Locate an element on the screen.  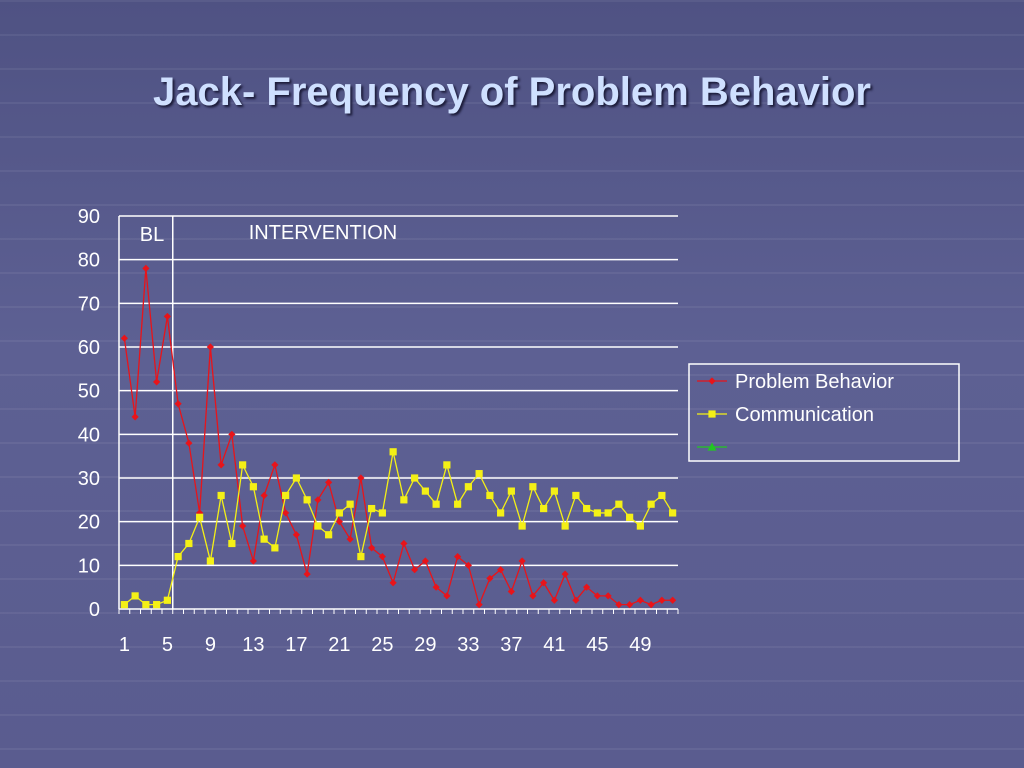
annotation-intervention: INTERVENTION is located at coordinates (323, 233).